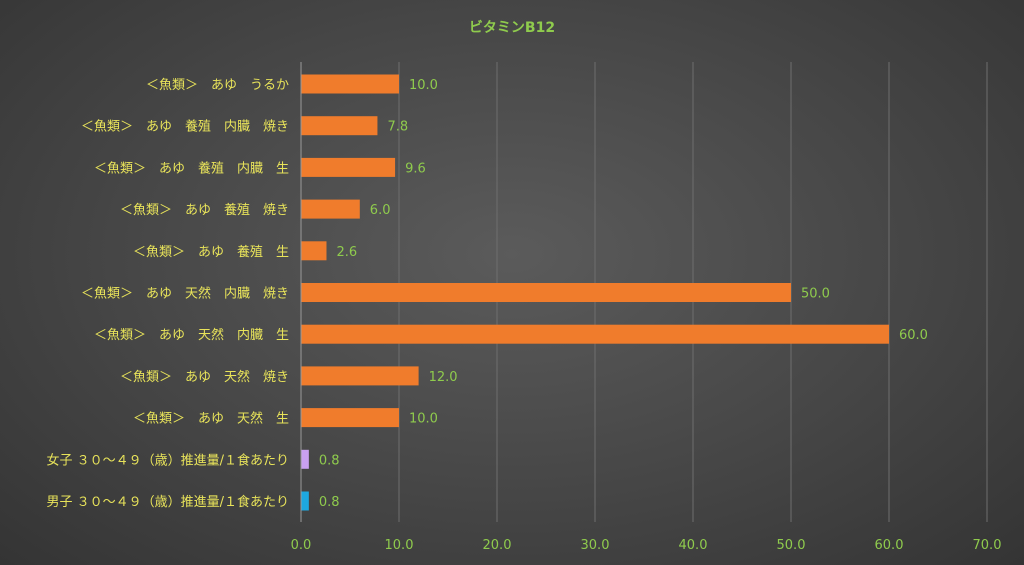 Image resolution: width=1024 pixels, height=565 pixels. What do you see at coordinates (512, 28) in the screenshot?
I see `chart-title: ビタミンB12` at bounding box center [512, 28].